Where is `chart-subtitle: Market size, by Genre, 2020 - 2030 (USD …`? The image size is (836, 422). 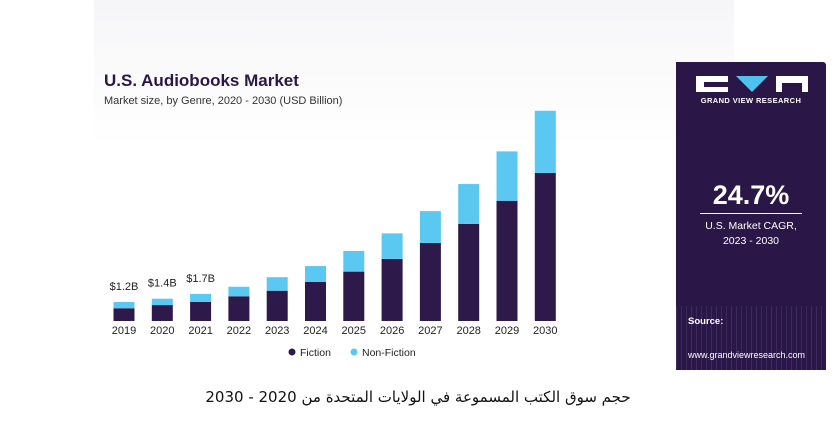 chart-subtitle: Market size, by Genre, 2020 - 2030 (USD … is located at coordinates (223, 101).